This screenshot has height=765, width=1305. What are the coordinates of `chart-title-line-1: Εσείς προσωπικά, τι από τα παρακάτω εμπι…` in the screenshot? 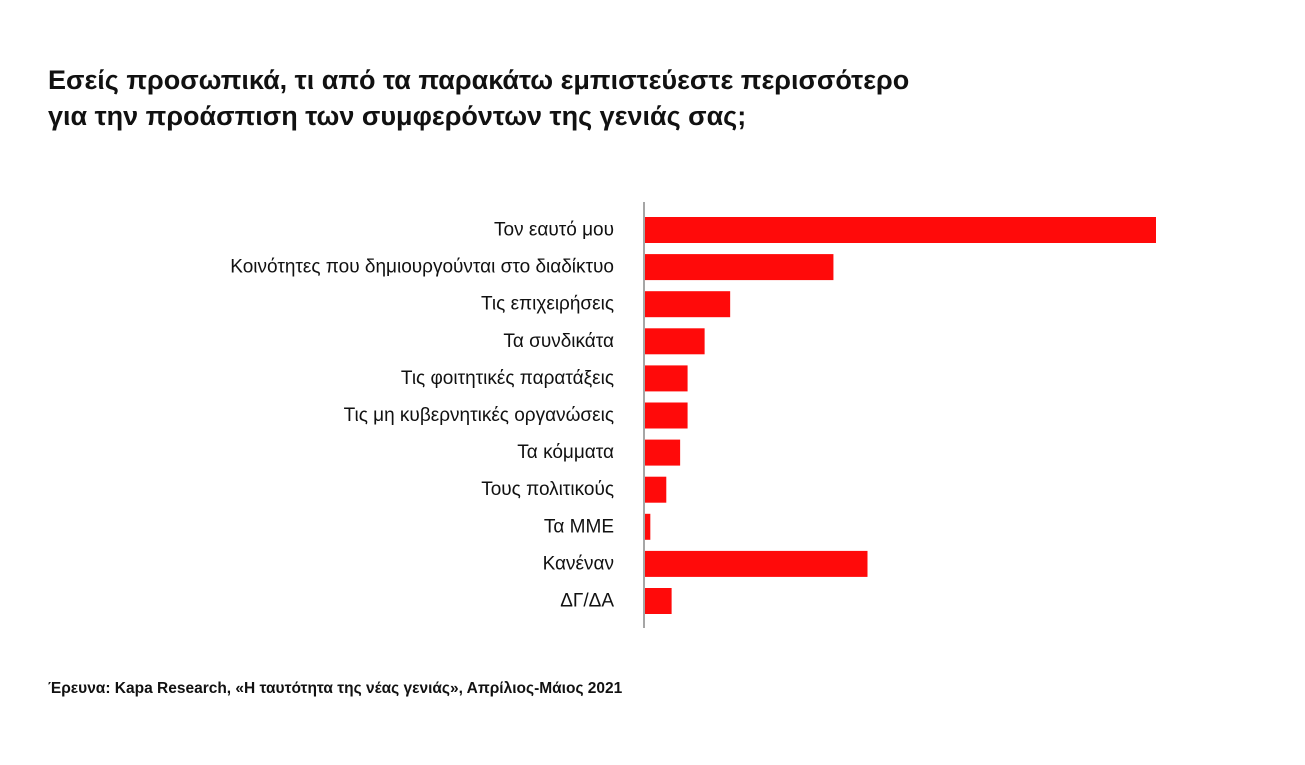 It's located at (479, 80).